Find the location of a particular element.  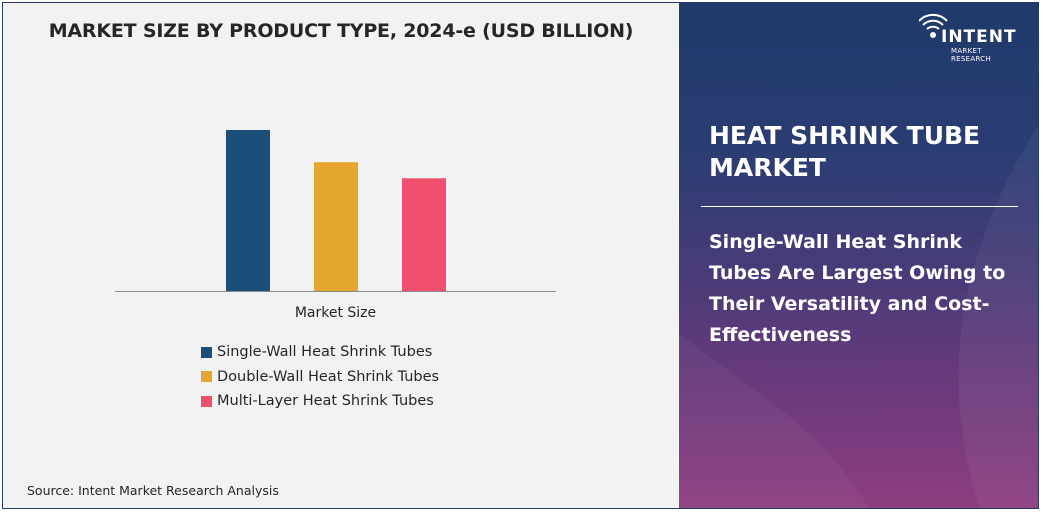

legend-item-double-wall: Double-Wall Heat Shrink Tubes is located at coordinates (320, 377).